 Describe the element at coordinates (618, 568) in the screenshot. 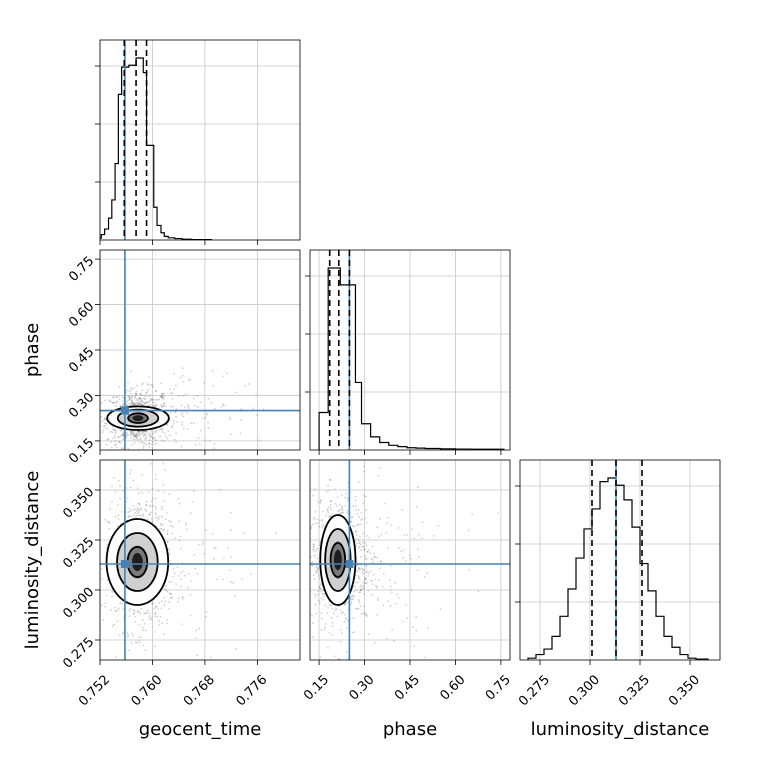

I see `histogram-steps` at that location.